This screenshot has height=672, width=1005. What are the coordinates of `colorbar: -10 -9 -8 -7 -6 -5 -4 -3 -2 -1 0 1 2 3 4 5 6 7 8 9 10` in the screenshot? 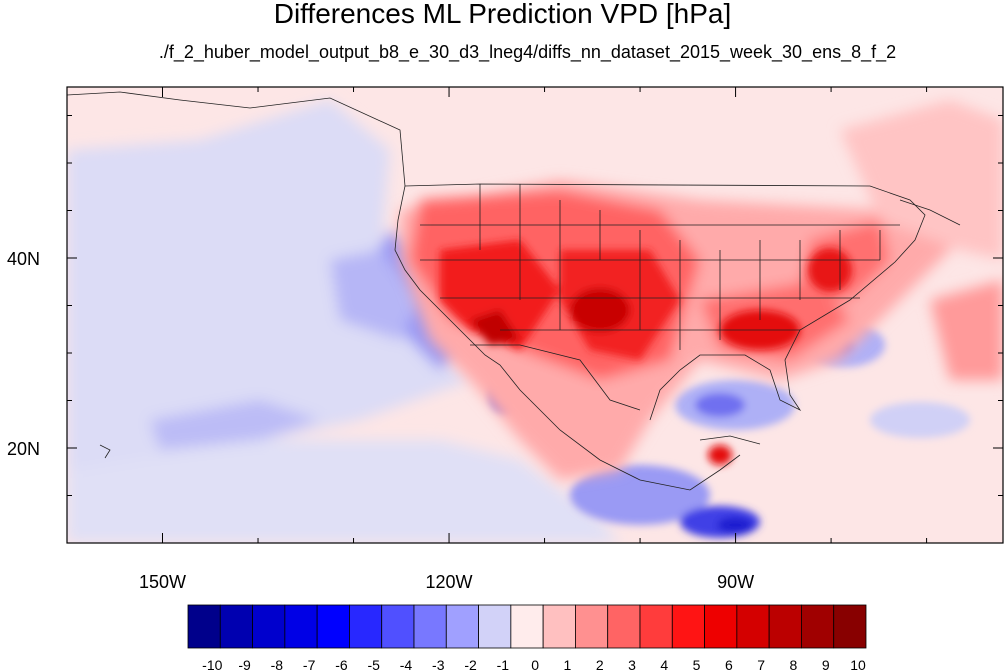 It's located at (527, 638).